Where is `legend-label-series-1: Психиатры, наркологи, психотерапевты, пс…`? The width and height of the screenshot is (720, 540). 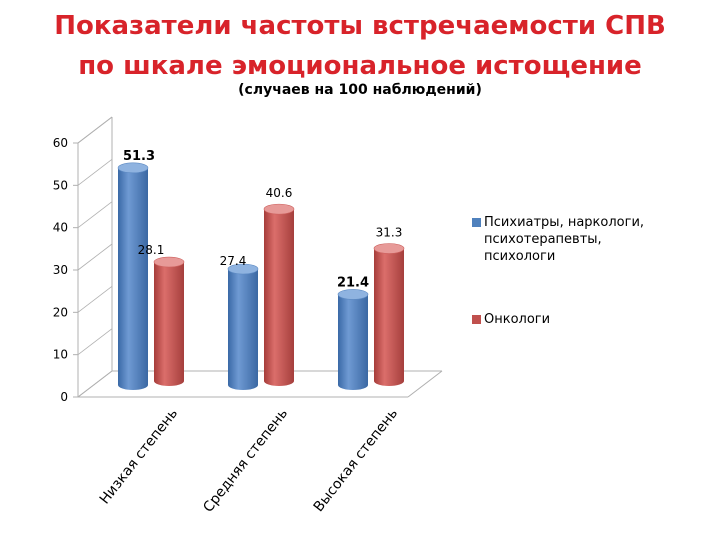
legend-label-series-1: Психиатры, наркологи, психотерапевты, пс… is located at coordinates (564, 239).